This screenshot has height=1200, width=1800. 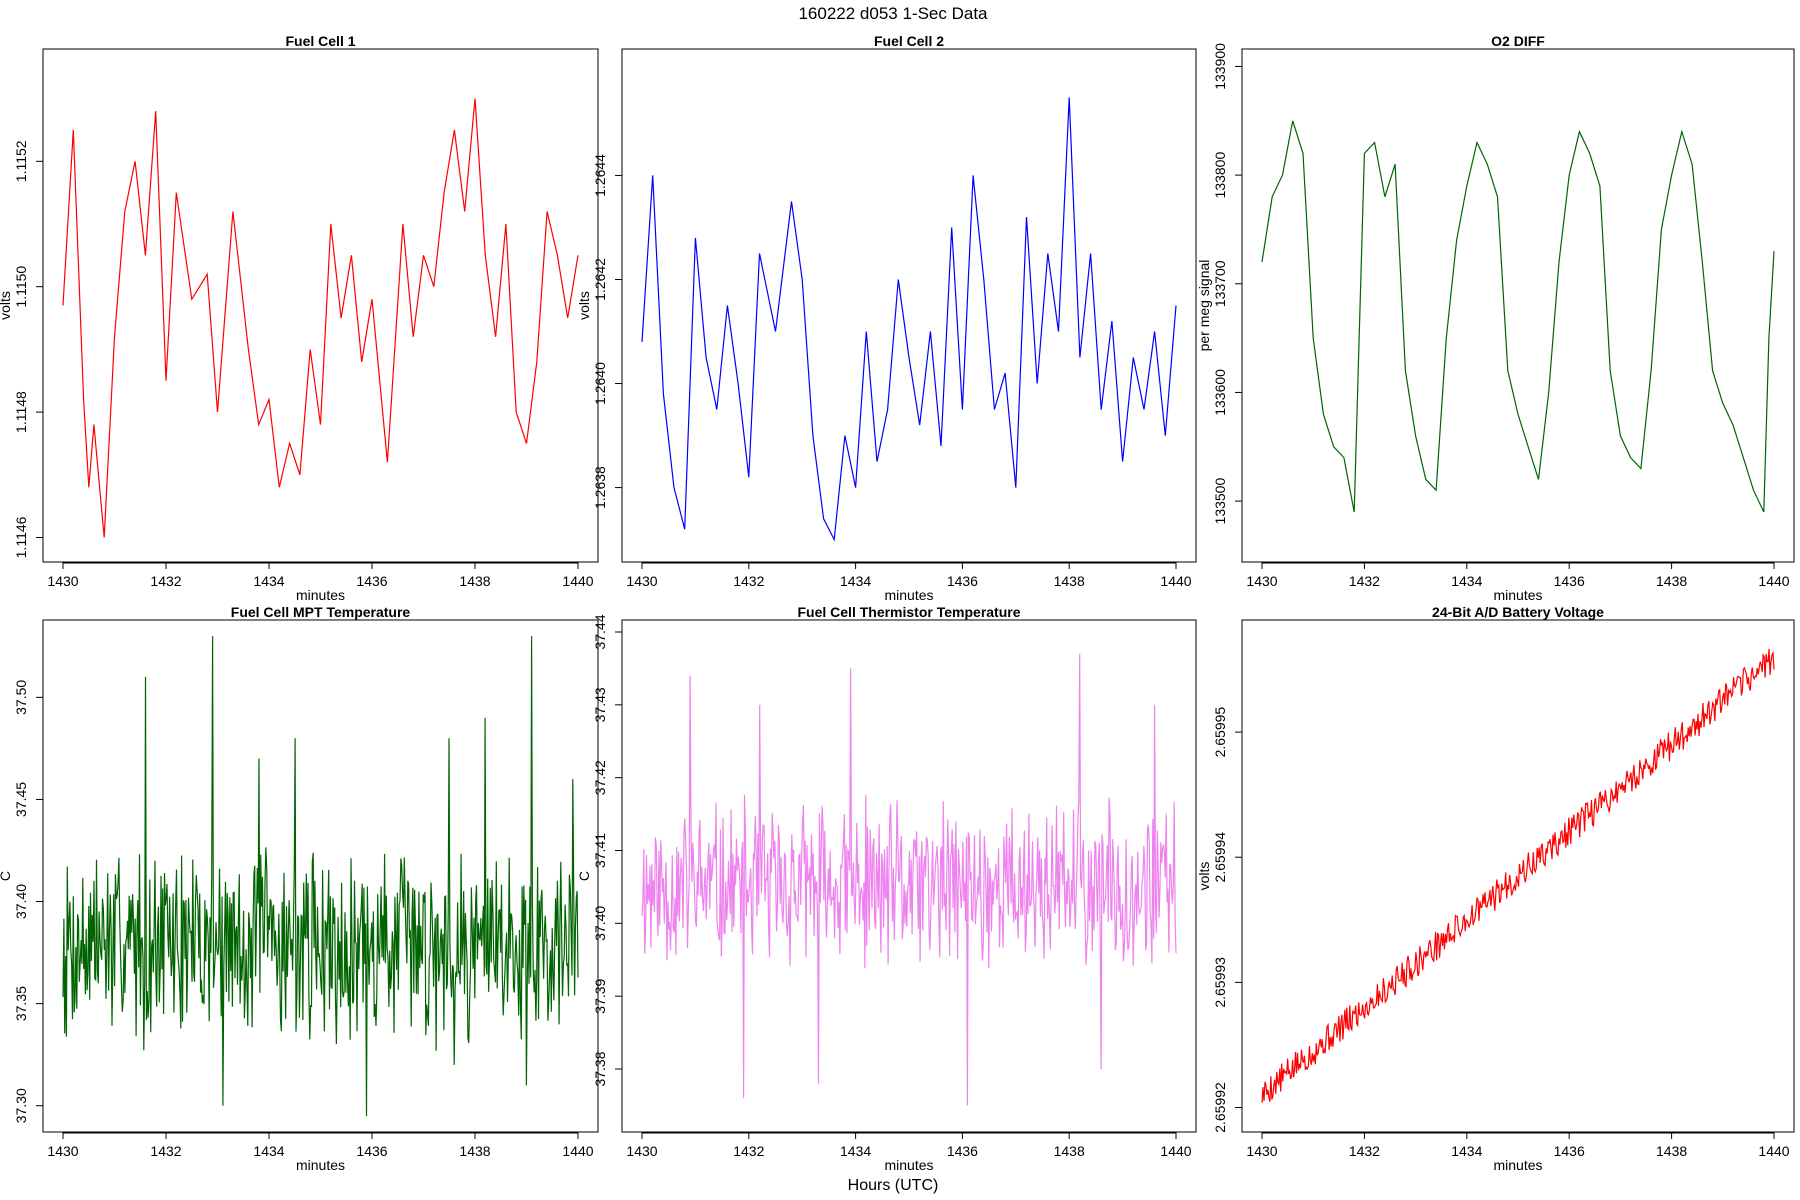 What do you see at coordinates (1220, 66) in the screenshot?
I see `y-tick-label: 133900` at bounding box center [1220, 66].